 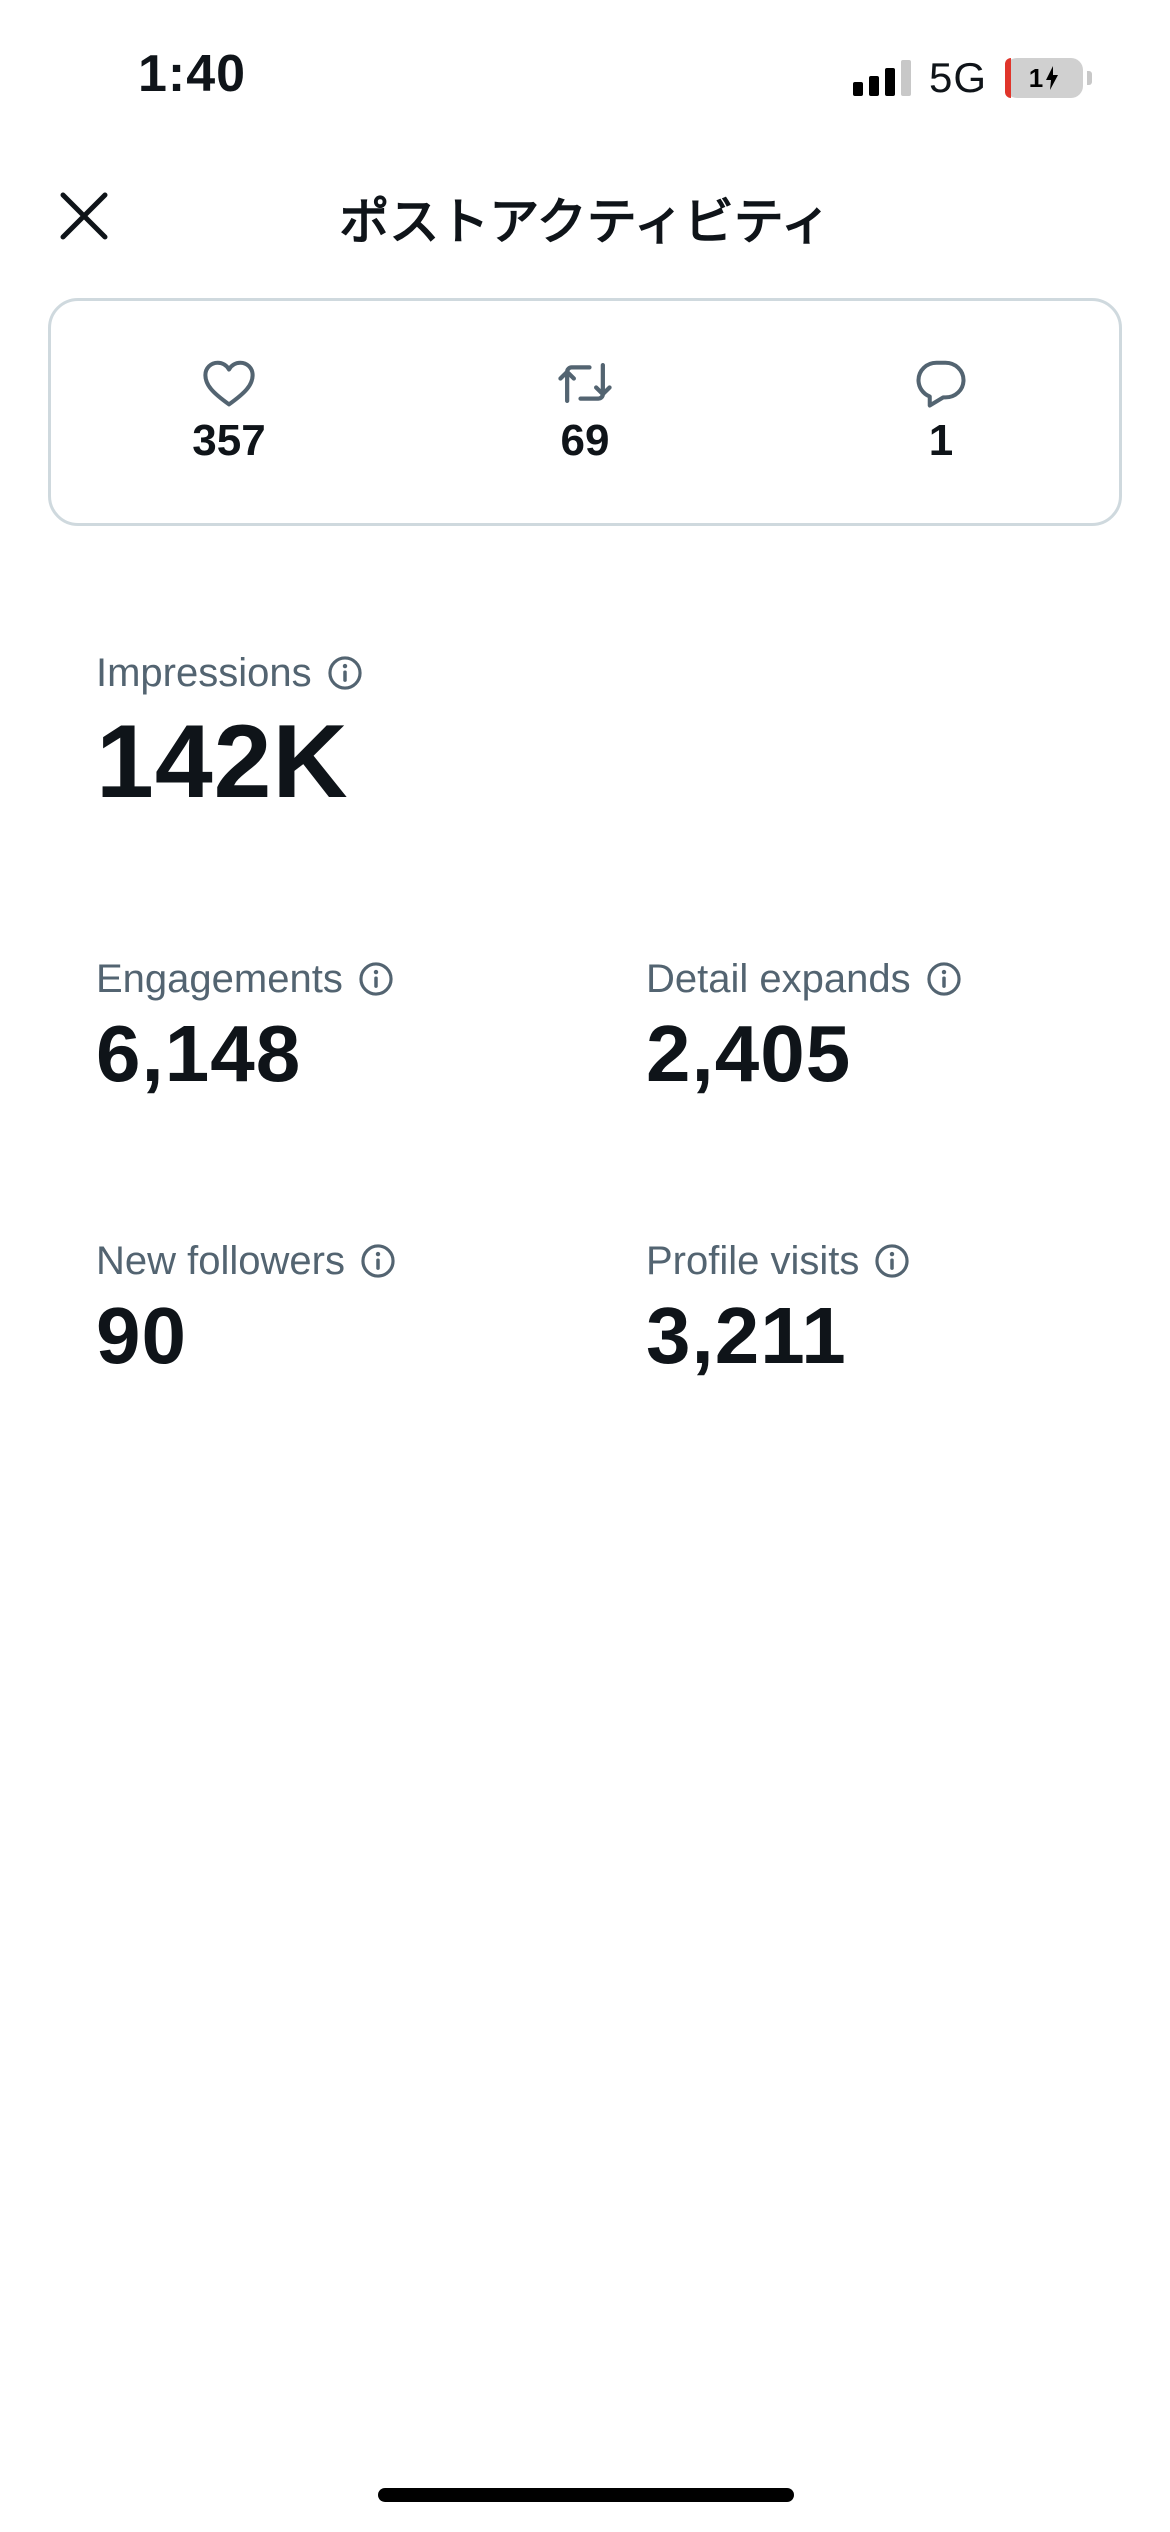 What do you see at coordinates (585, 75) in the screenshot?
I see `status-bar: 1:40 5G 1` at bounding box center [585, 75].